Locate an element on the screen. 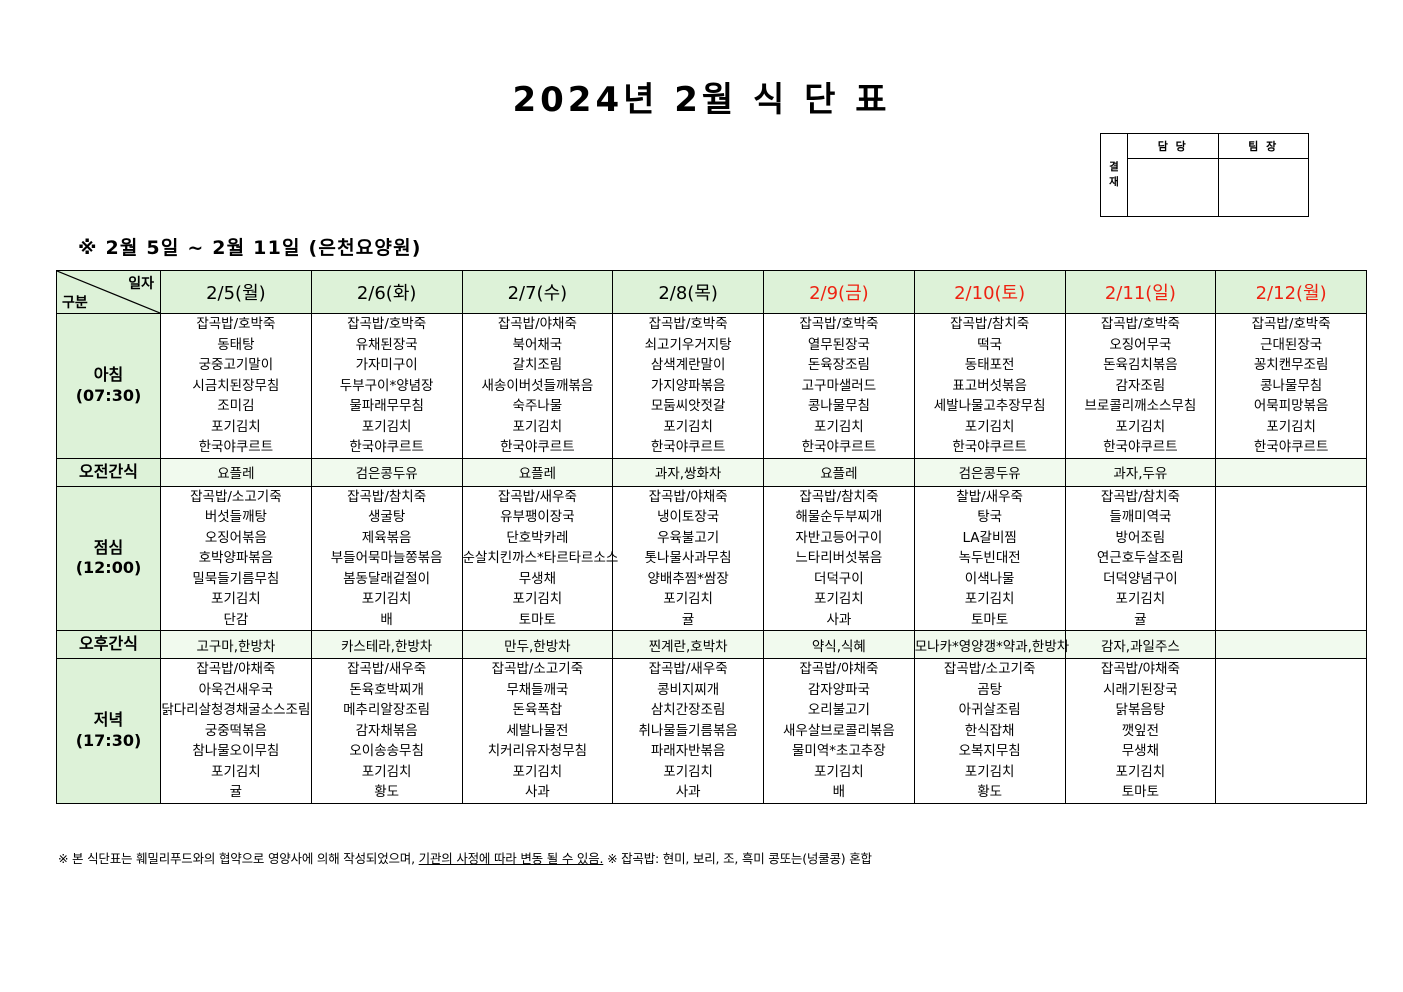  dish-item: 동태탕 is located at coordinates (236, 344).